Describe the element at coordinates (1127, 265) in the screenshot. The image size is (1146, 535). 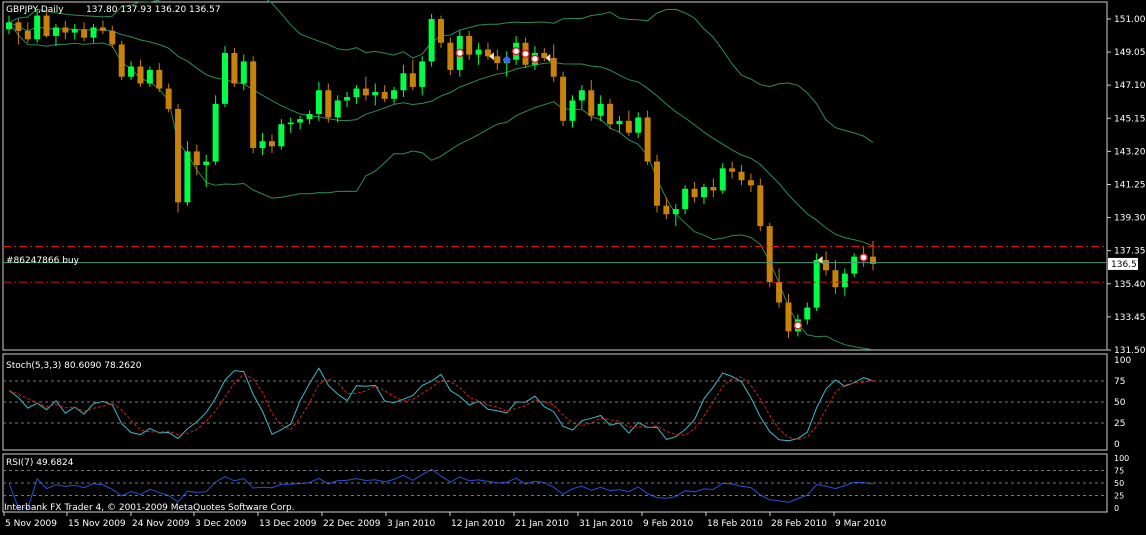
I see `current-price-label: 136.57` at that location.